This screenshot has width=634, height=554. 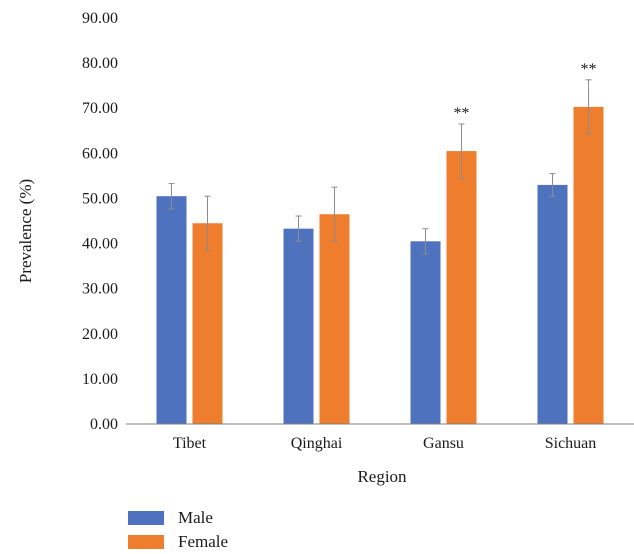 What do you see at coordinates (100, 289) in the screenshot?
I see `y-tick-label: 30.00` at bounding box center [100, 289].